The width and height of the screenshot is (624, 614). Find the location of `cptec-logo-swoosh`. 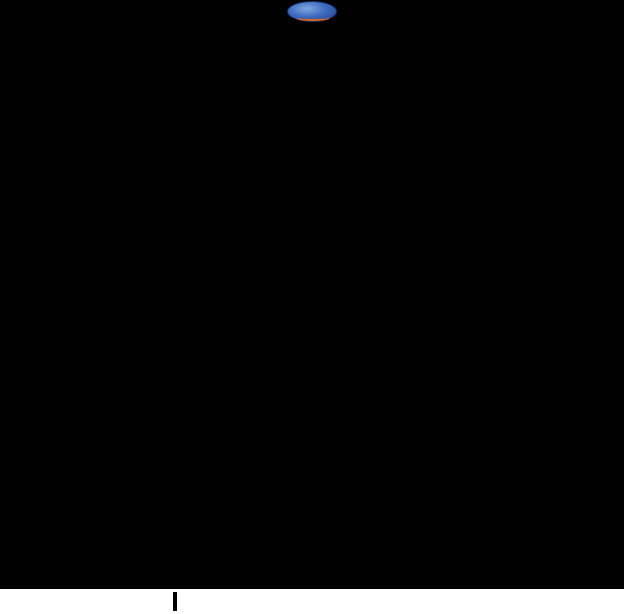

cptec-logo-swoosh is located at coordinates (313, 18).